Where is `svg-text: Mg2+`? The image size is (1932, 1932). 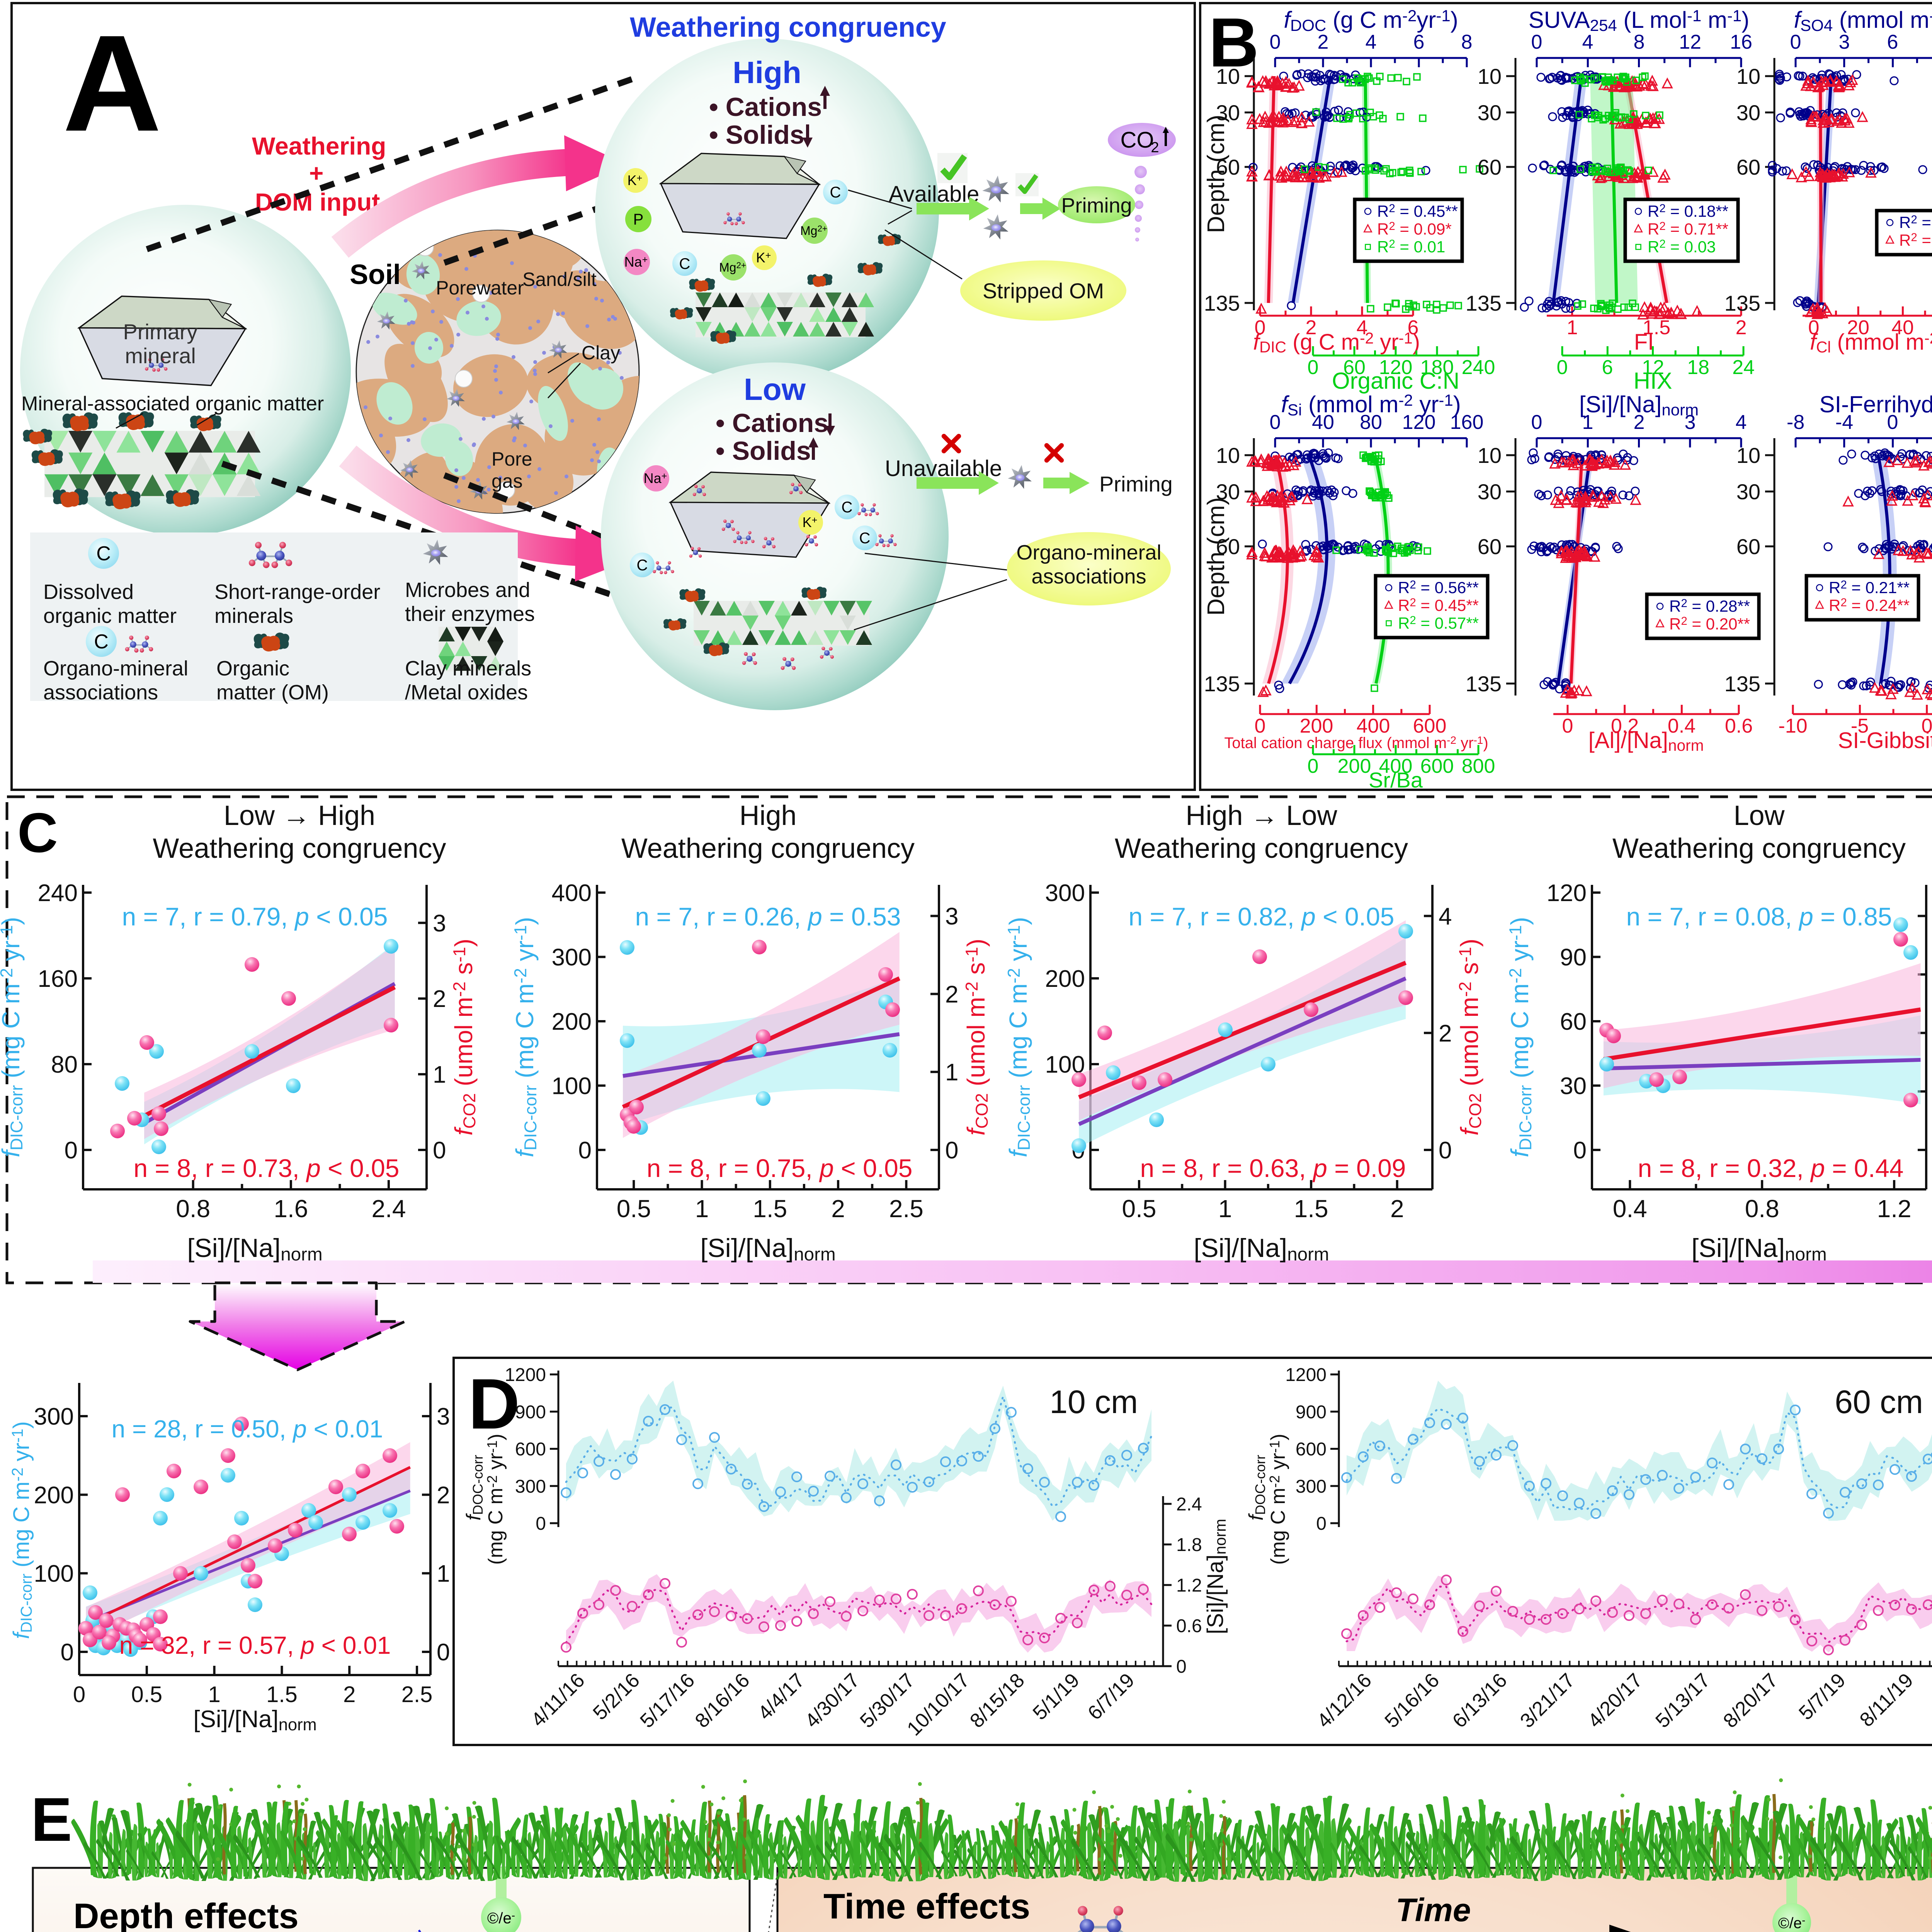
svg-text: Mg2+ is located at coordinates (814, 231).